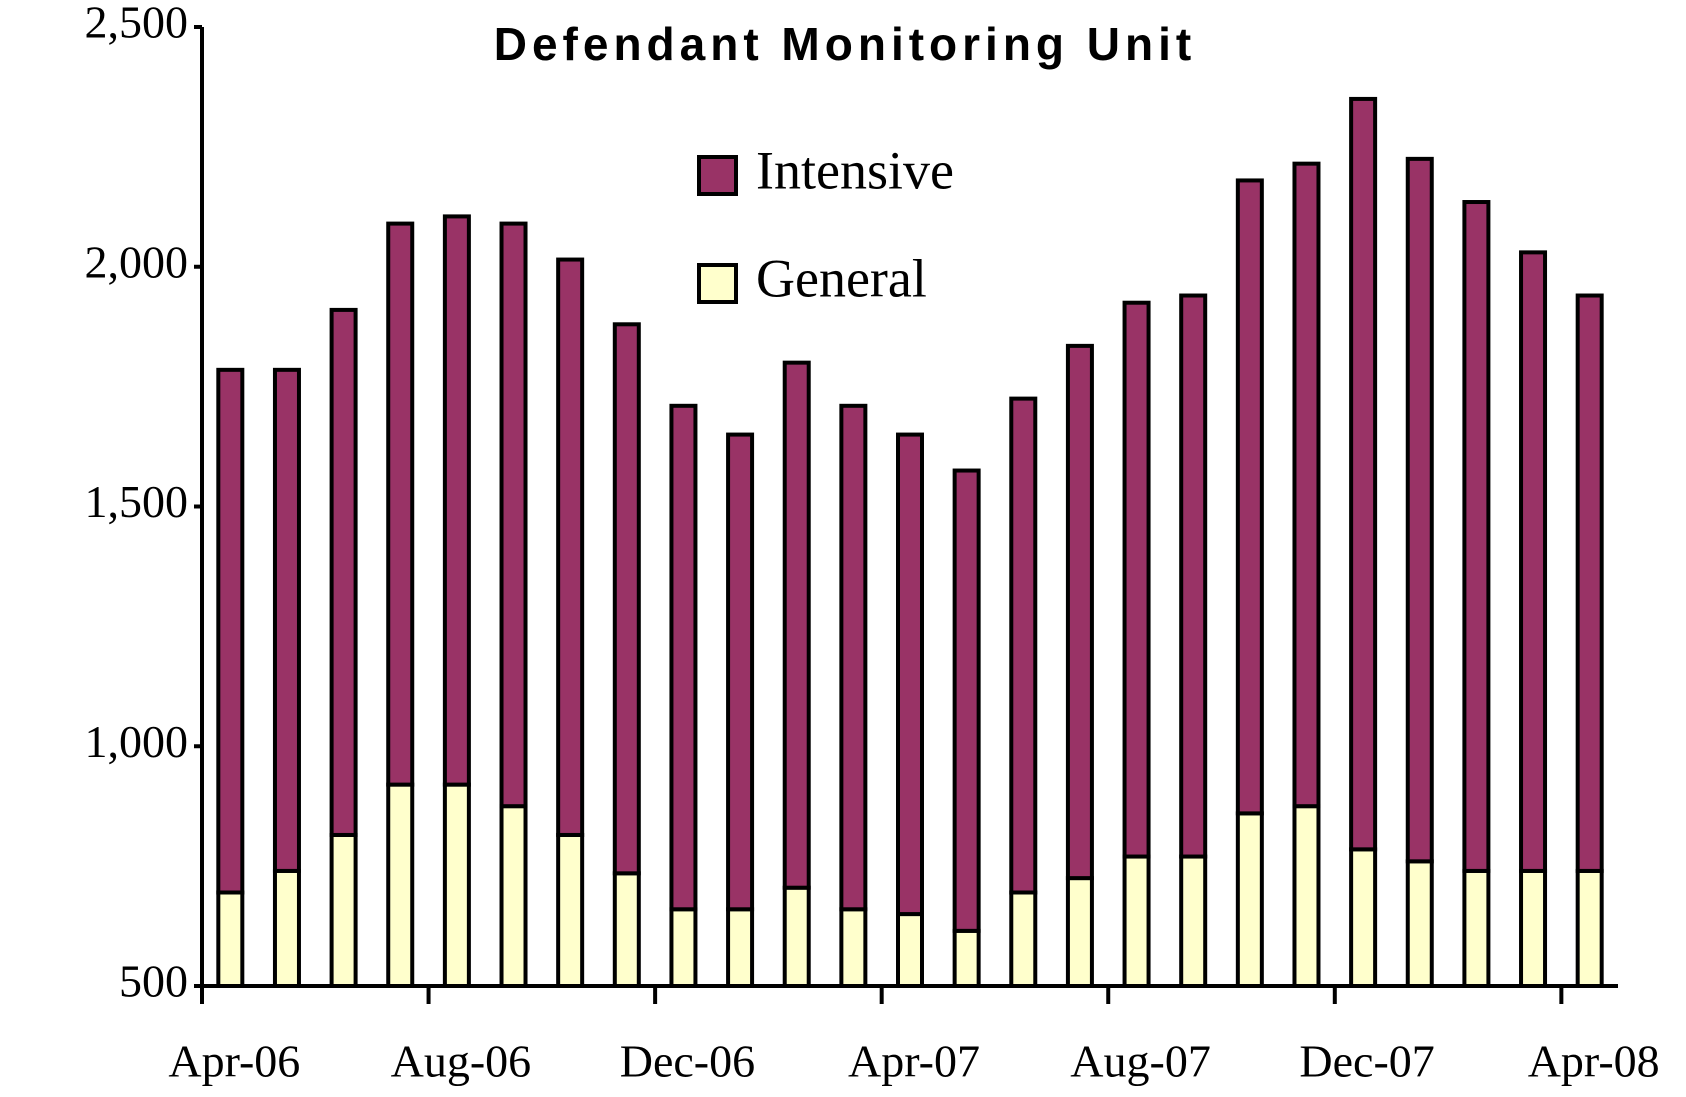 Image resolution: width=1686 pixels, height=1097 pixels. I want to click on x-tick-label: Apr-07, so click(914, 1061).